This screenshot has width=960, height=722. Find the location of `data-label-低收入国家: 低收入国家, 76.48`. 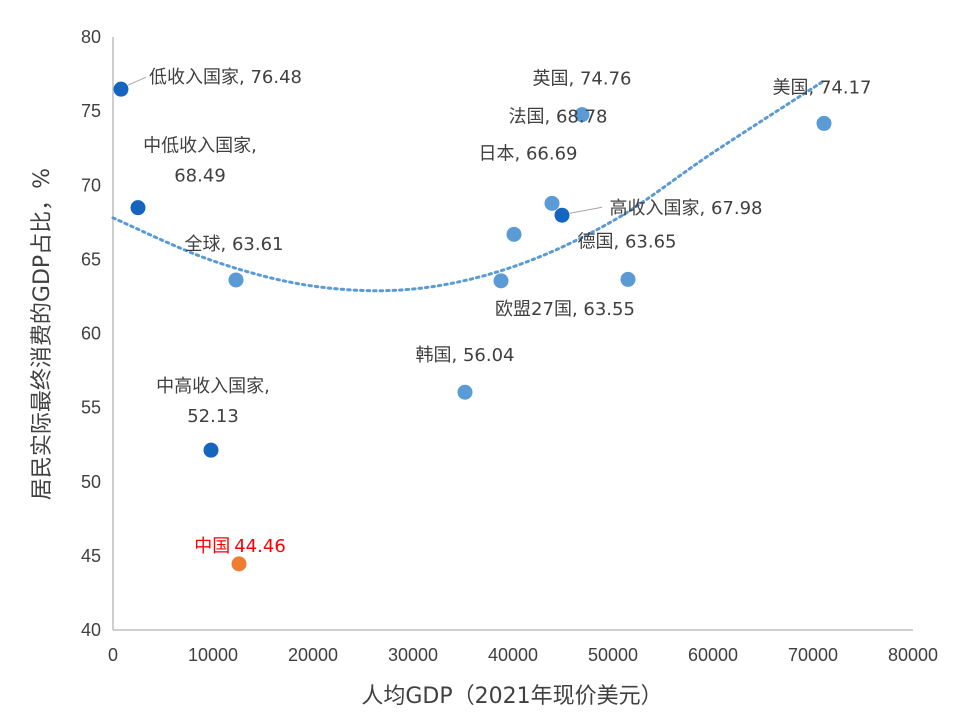

data-label-低收入国家: 低收入国家, 76.48 is located at coordinates (225, 77).